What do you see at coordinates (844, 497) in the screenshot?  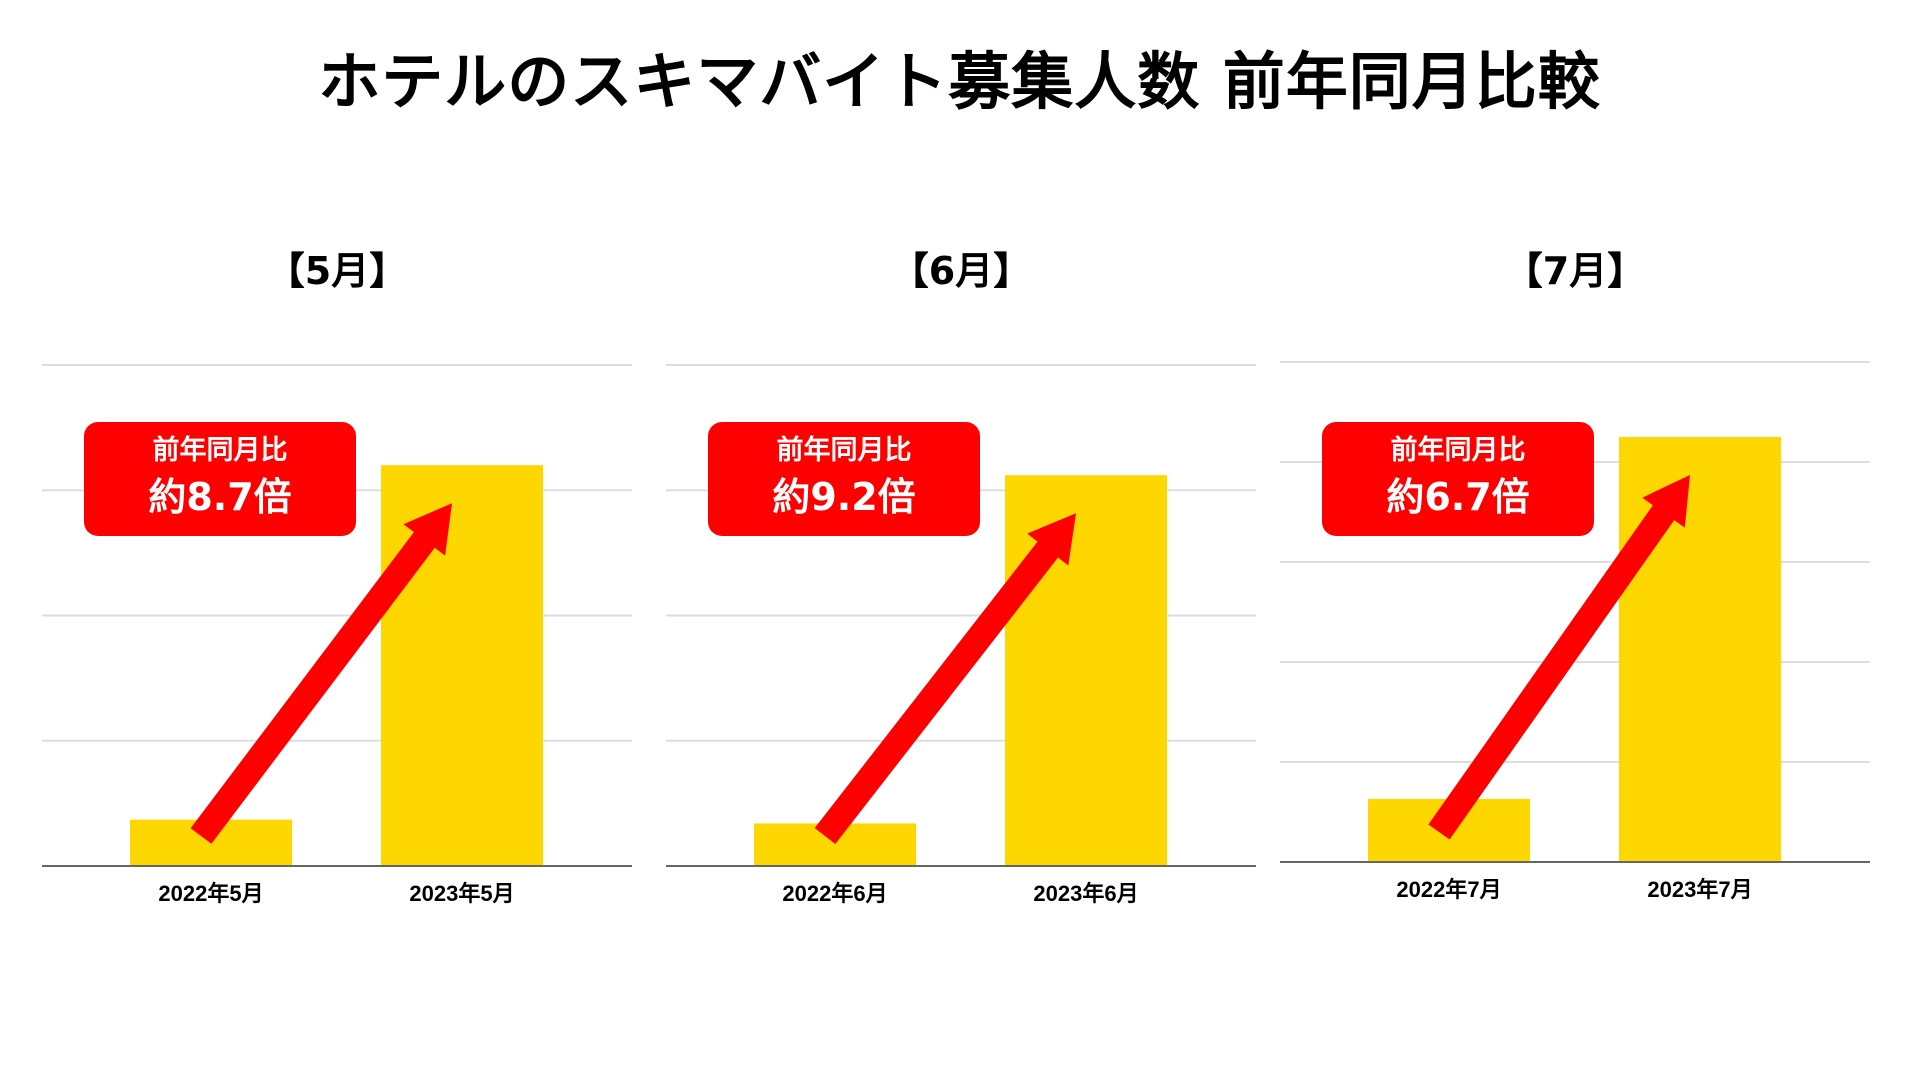 I see `badge-value: 約9.2倍` at bounding box center [844, 497].